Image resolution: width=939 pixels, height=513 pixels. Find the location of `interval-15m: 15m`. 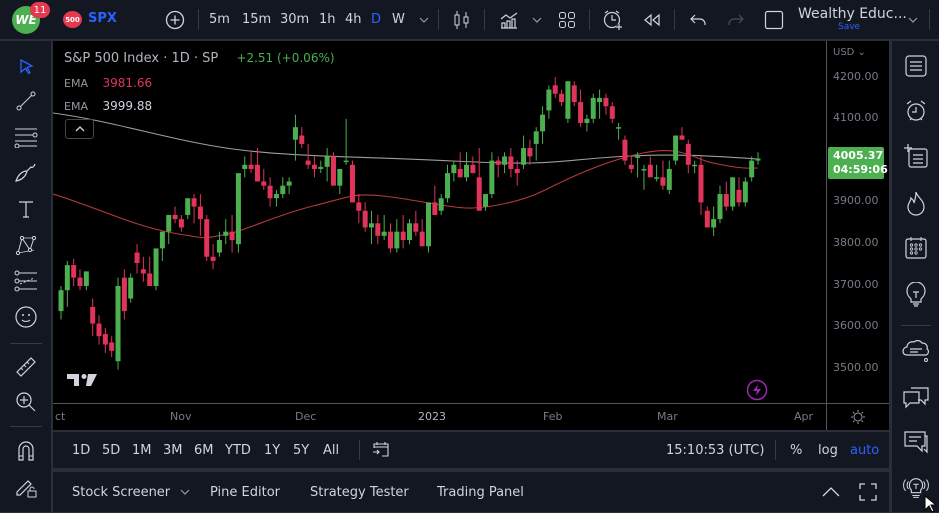

interval-15m: 15m is located at coordinates (257, 19).